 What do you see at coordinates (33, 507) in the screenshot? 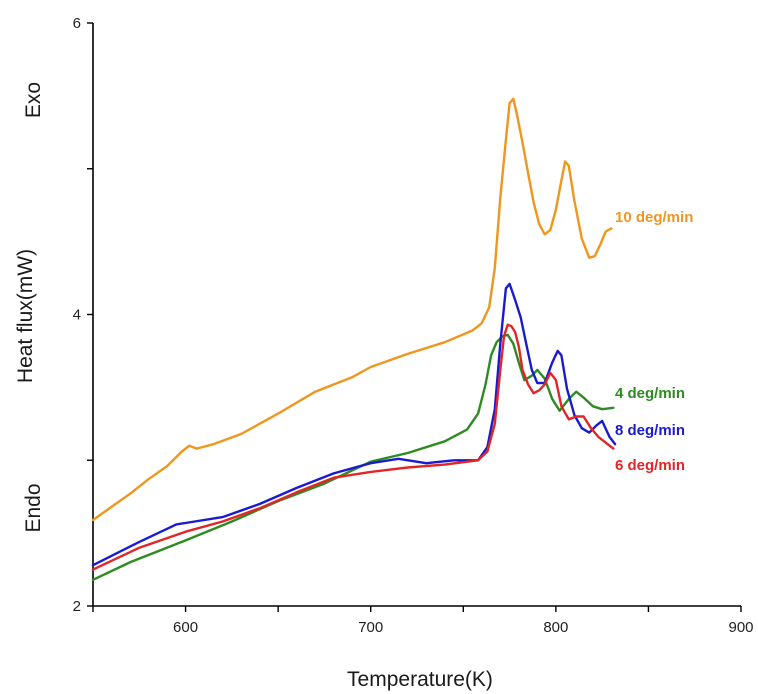
I see `endo-label: Endo` at bounding box center [33, 507].